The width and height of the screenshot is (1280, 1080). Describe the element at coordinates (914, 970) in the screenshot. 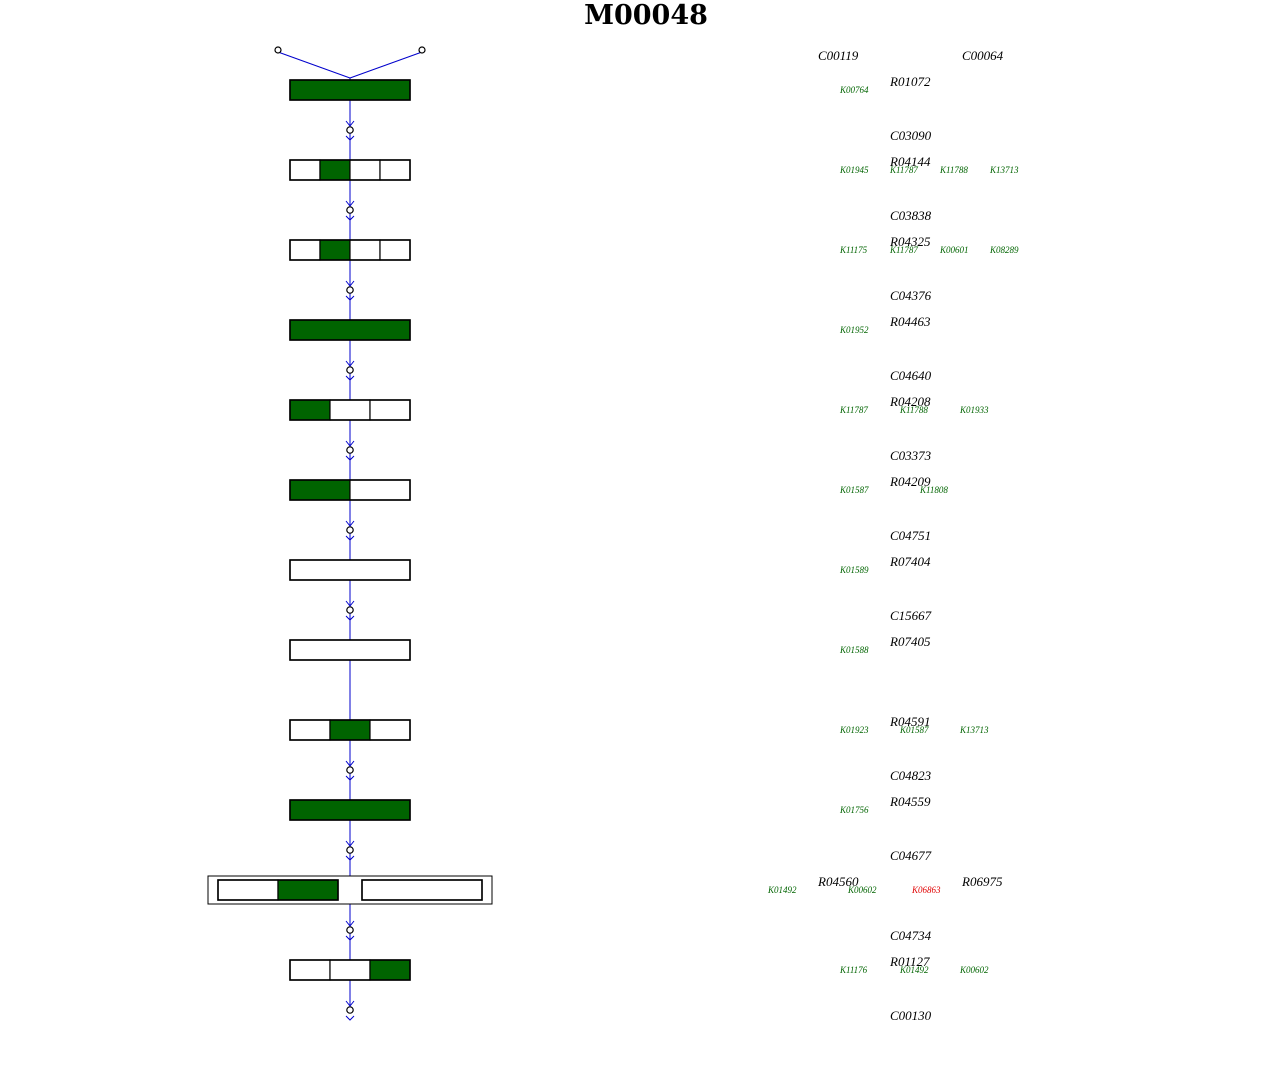

I see `ko-label: K01492` at that location.